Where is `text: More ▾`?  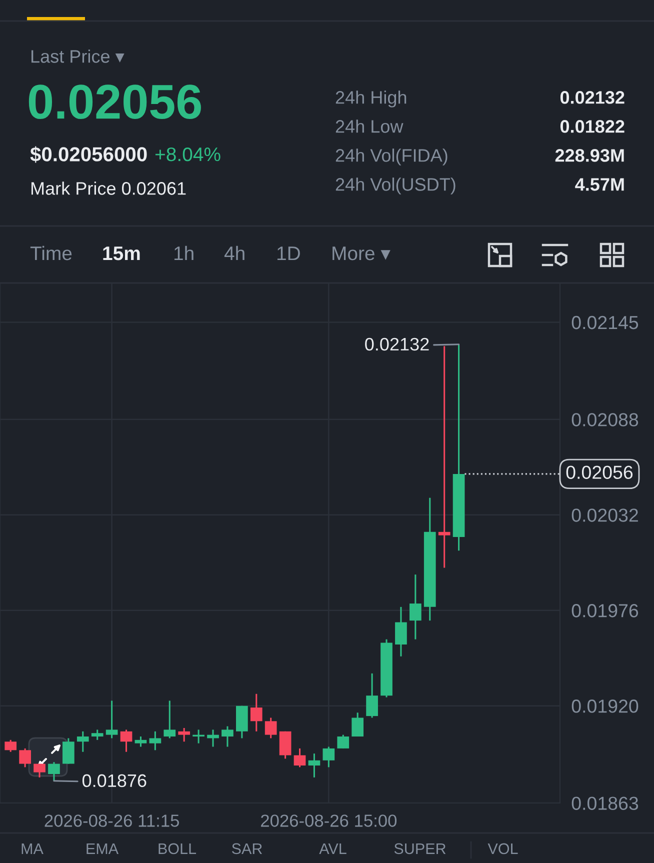
text: More ▾ is located at coordinates (361, 253).